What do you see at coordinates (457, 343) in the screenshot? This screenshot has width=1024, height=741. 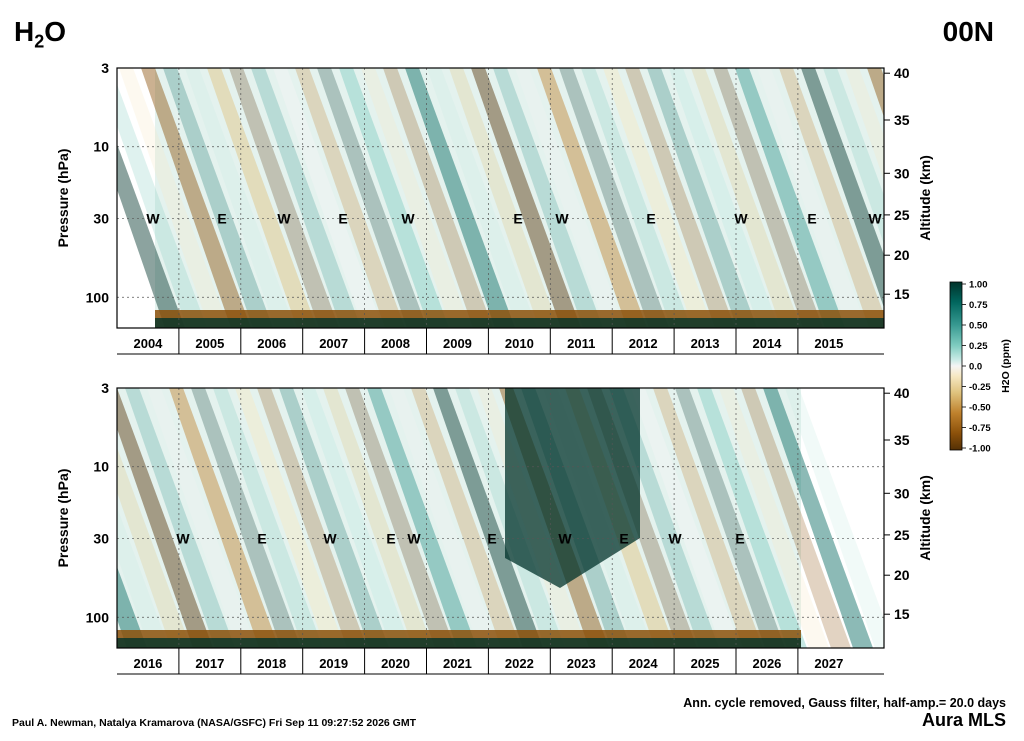 I see `year-tick-label: 2009` at bounding box center [457, 343].